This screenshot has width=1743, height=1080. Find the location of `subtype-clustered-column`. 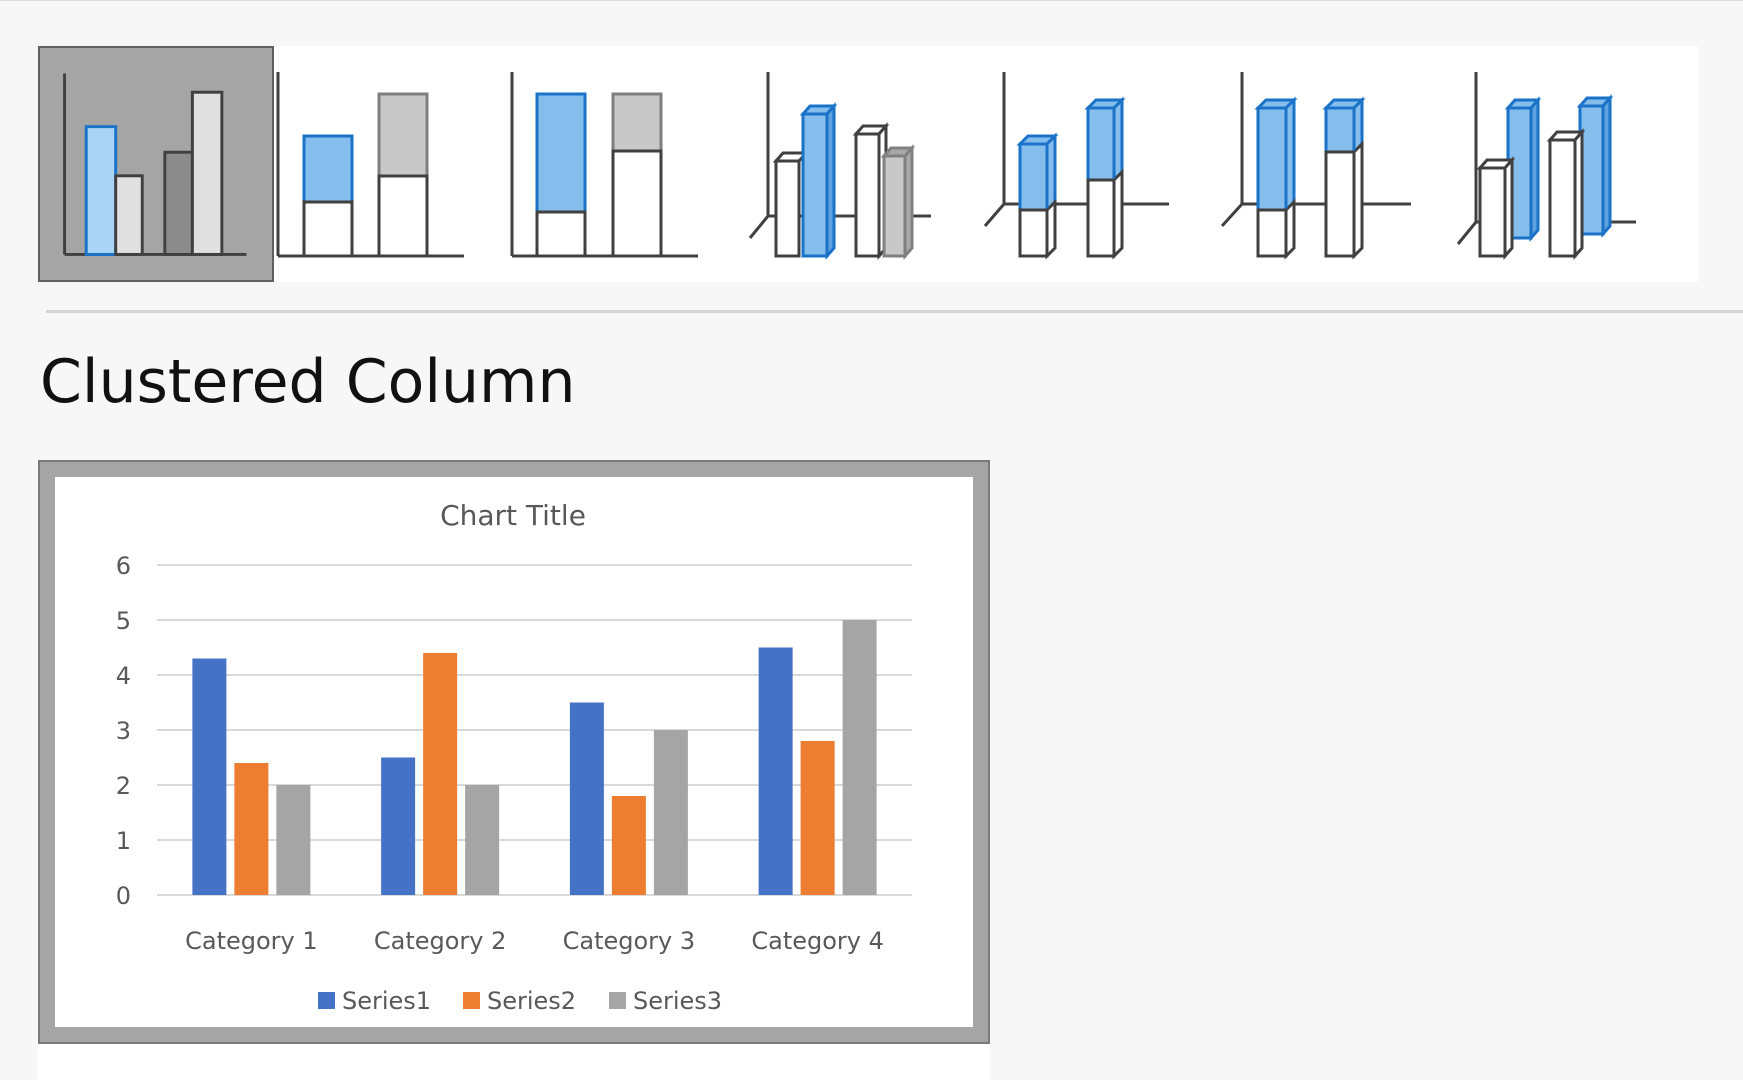

subtype-clustered-column is located at coordinates (156, 164).